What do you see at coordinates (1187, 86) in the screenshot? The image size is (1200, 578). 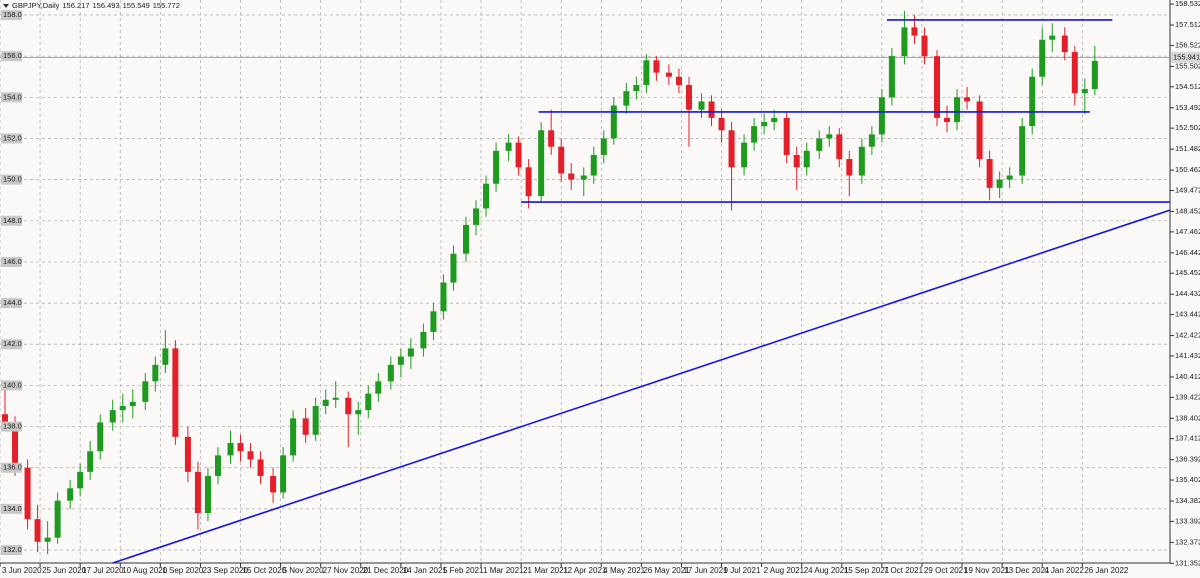 I see `y2-tick-label: 154.512` at bounding box center [1187, 86].